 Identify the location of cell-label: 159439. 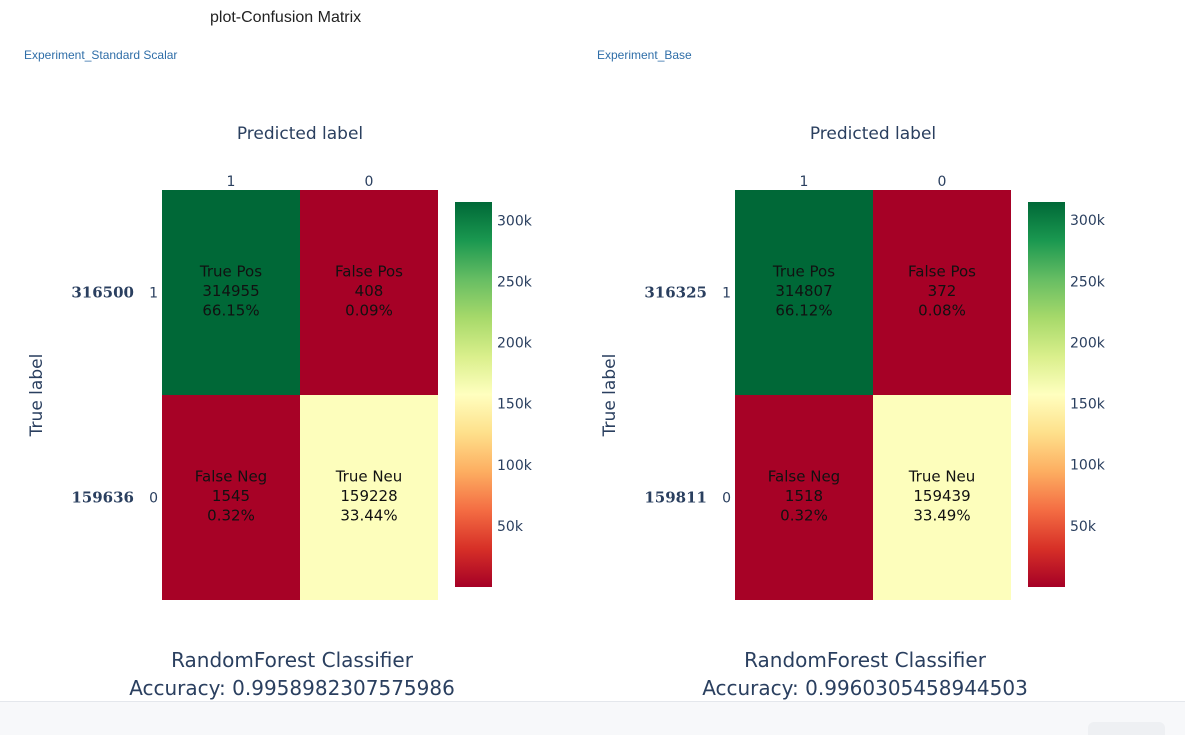
(941, 496).